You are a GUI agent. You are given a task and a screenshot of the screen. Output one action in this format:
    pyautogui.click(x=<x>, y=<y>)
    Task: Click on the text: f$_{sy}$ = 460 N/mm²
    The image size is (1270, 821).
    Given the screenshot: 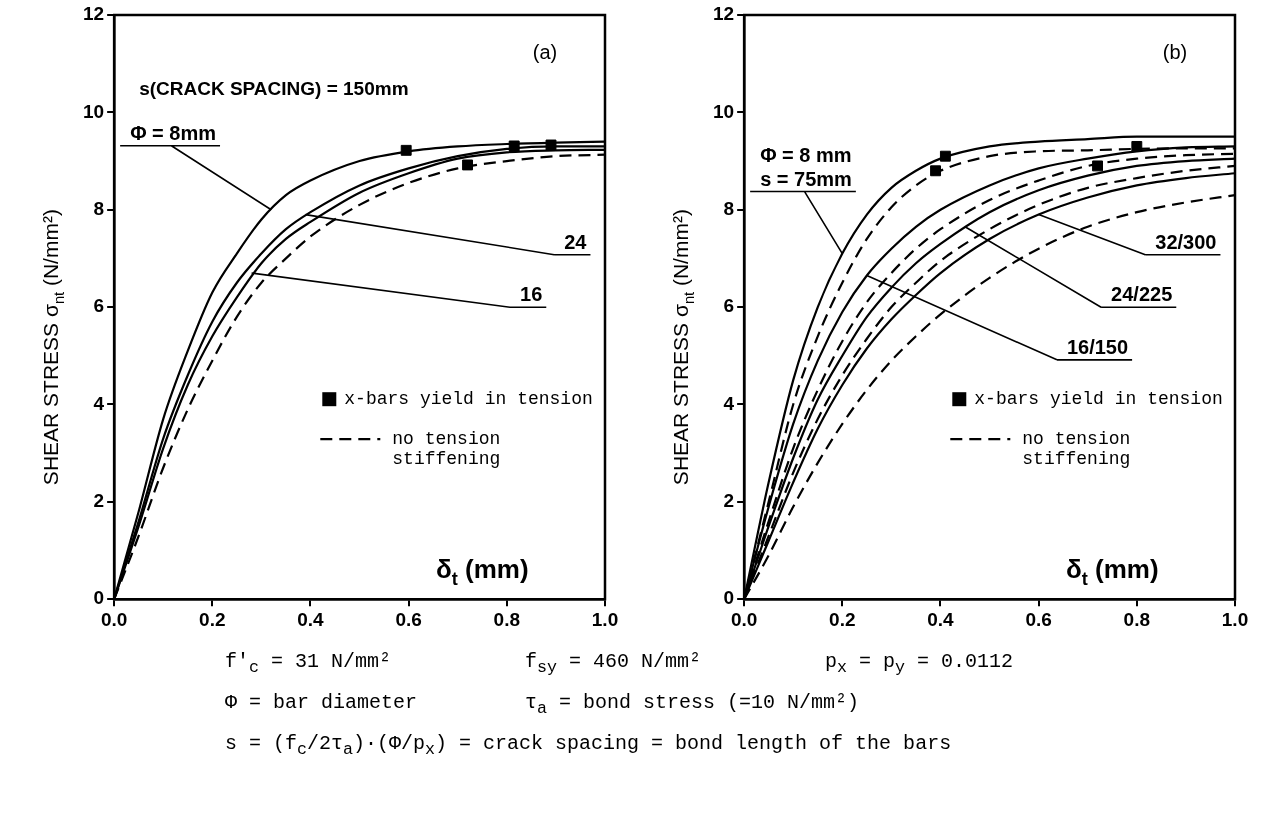 What is the action you would take?
    pyautogui.click(x=614, y=663)
    